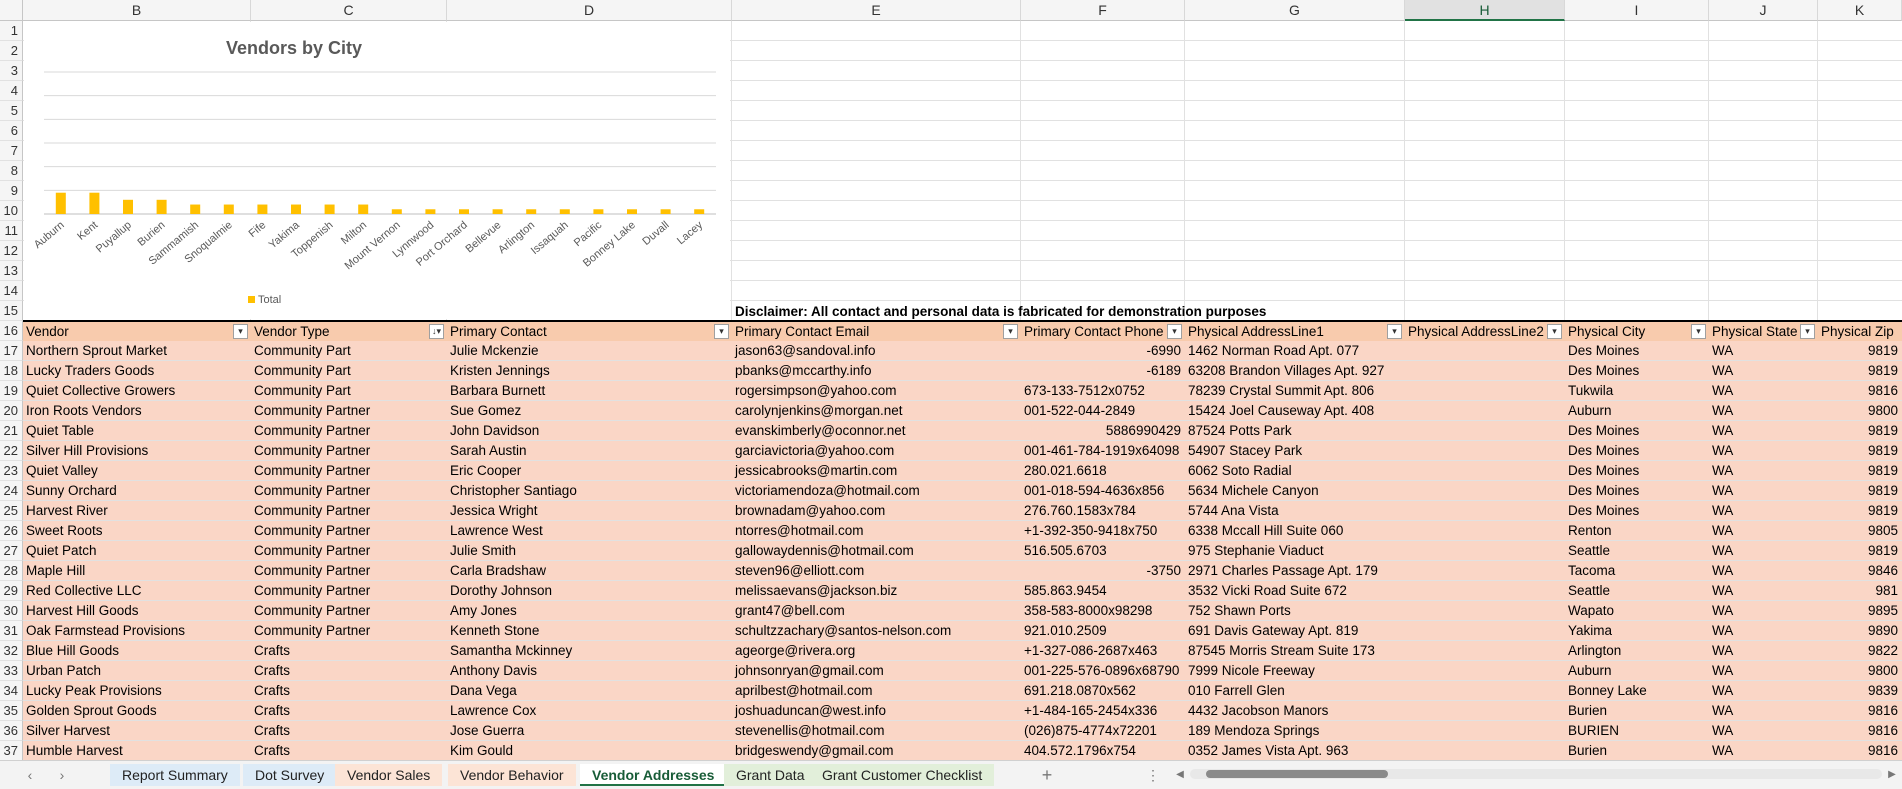  I want to click on table-cell: Community Part, so click(302, 350).